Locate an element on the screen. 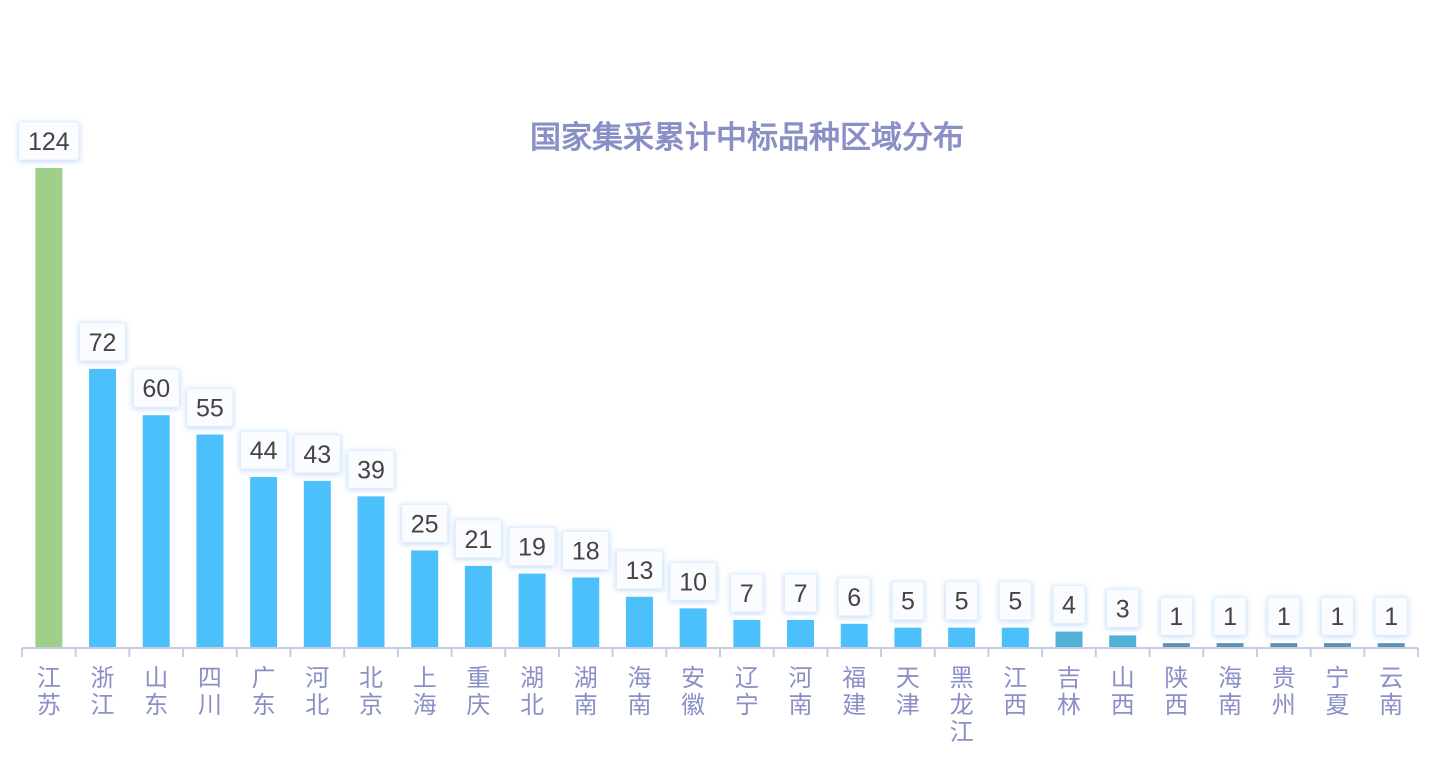 The width and height of the screenshot is (1440, 784). data-label: 124 is located at coordinates (49, 142).